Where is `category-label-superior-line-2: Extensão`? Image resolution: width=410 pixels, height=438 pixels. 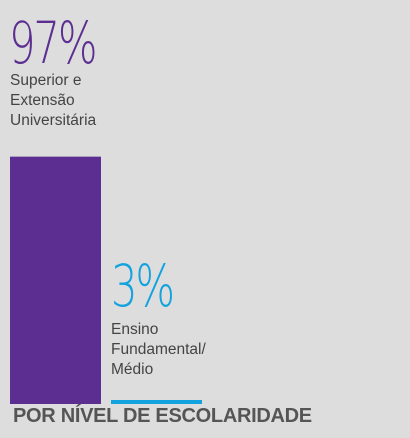 category-label-superior-line-2: Extensão is located at coordinates (42, 100).